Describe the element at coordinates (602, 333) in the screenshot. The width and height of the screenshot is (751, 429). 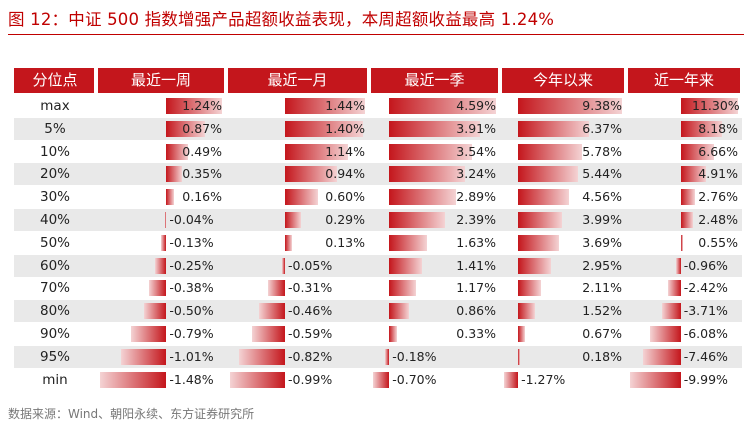
I see `data-value: 0.67%` at that location.